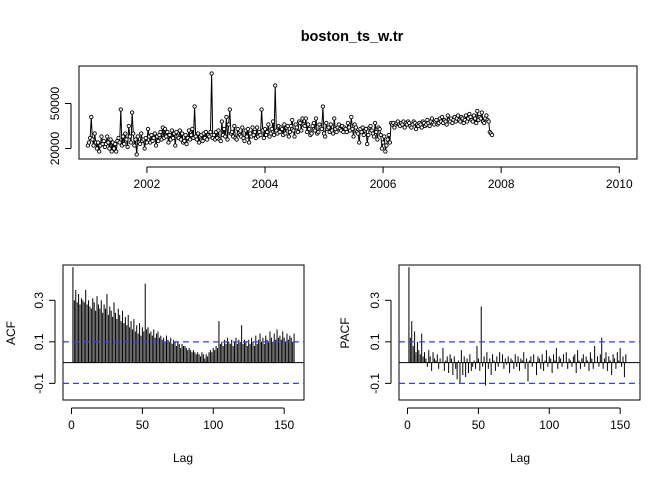 This screenshot has height=480, width=672. I want to click on acf-x-tick-label: 100, so click(213, 425).